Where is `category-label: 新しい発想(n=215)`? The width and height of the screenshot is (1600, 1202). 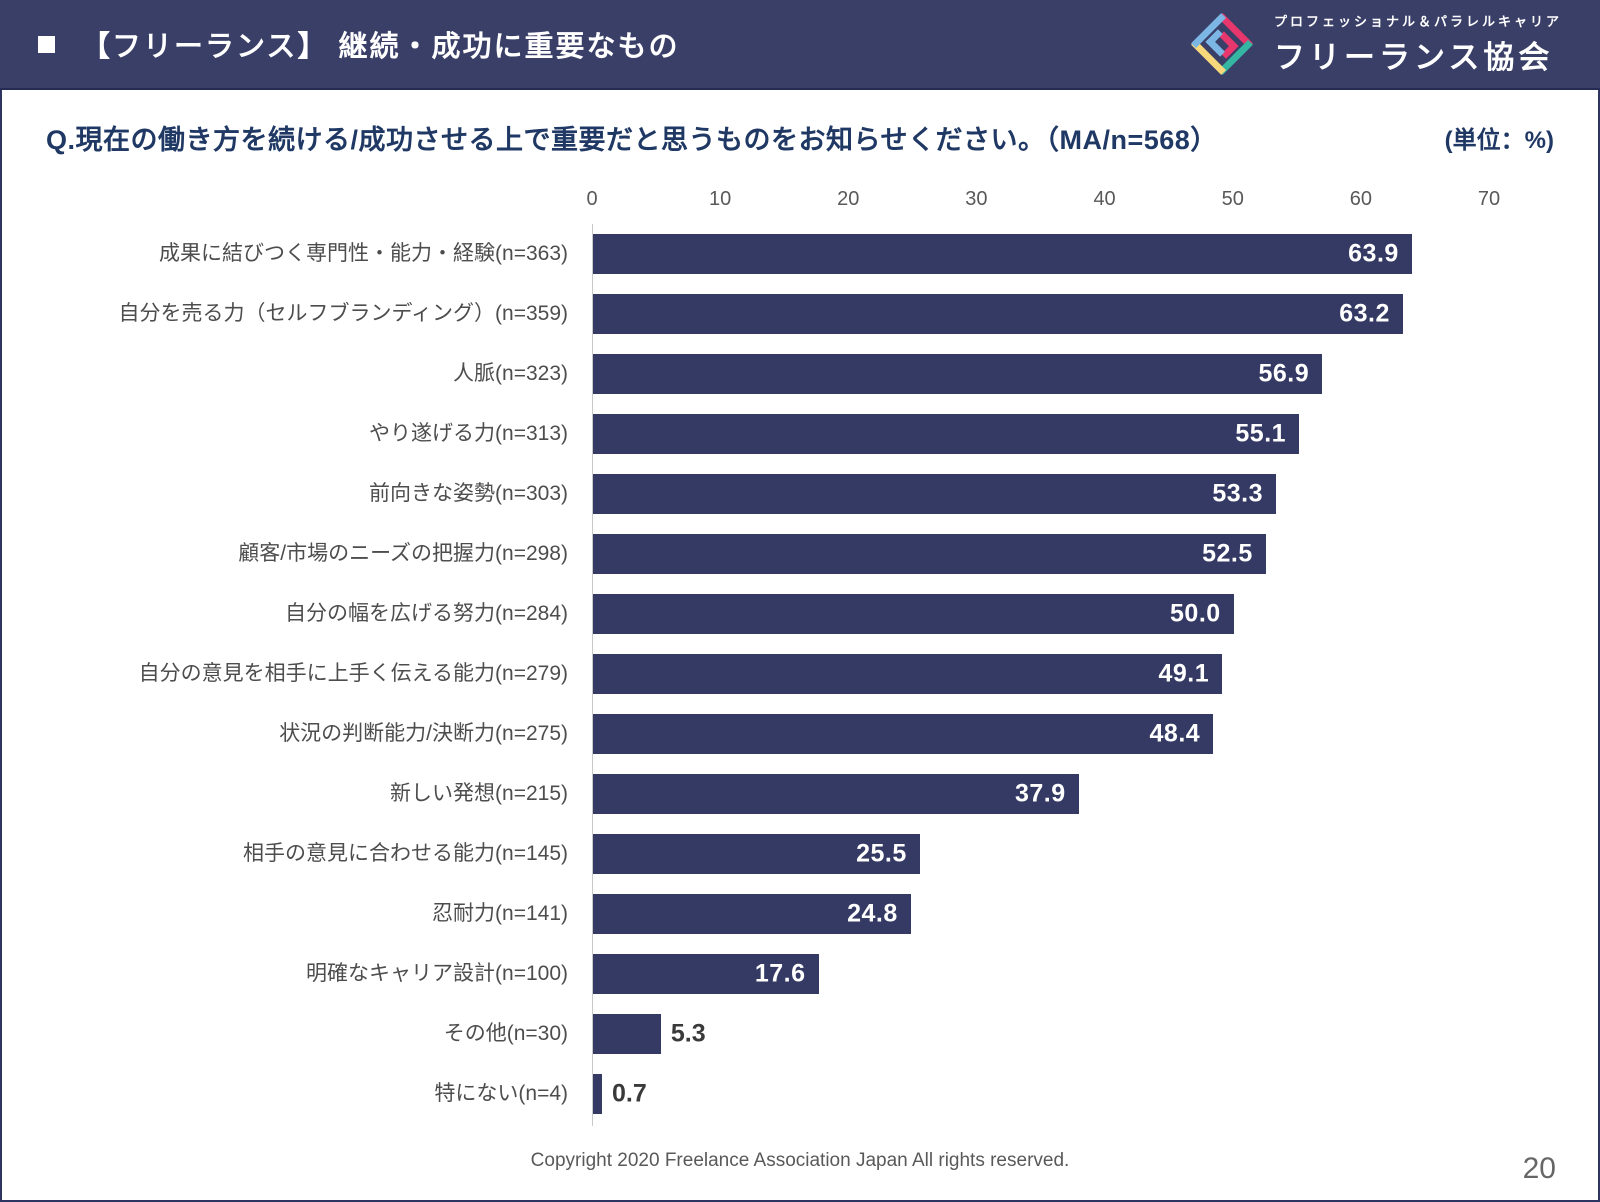
category-label: 新しい発想(n=215) is located at coordinates (479, 793).